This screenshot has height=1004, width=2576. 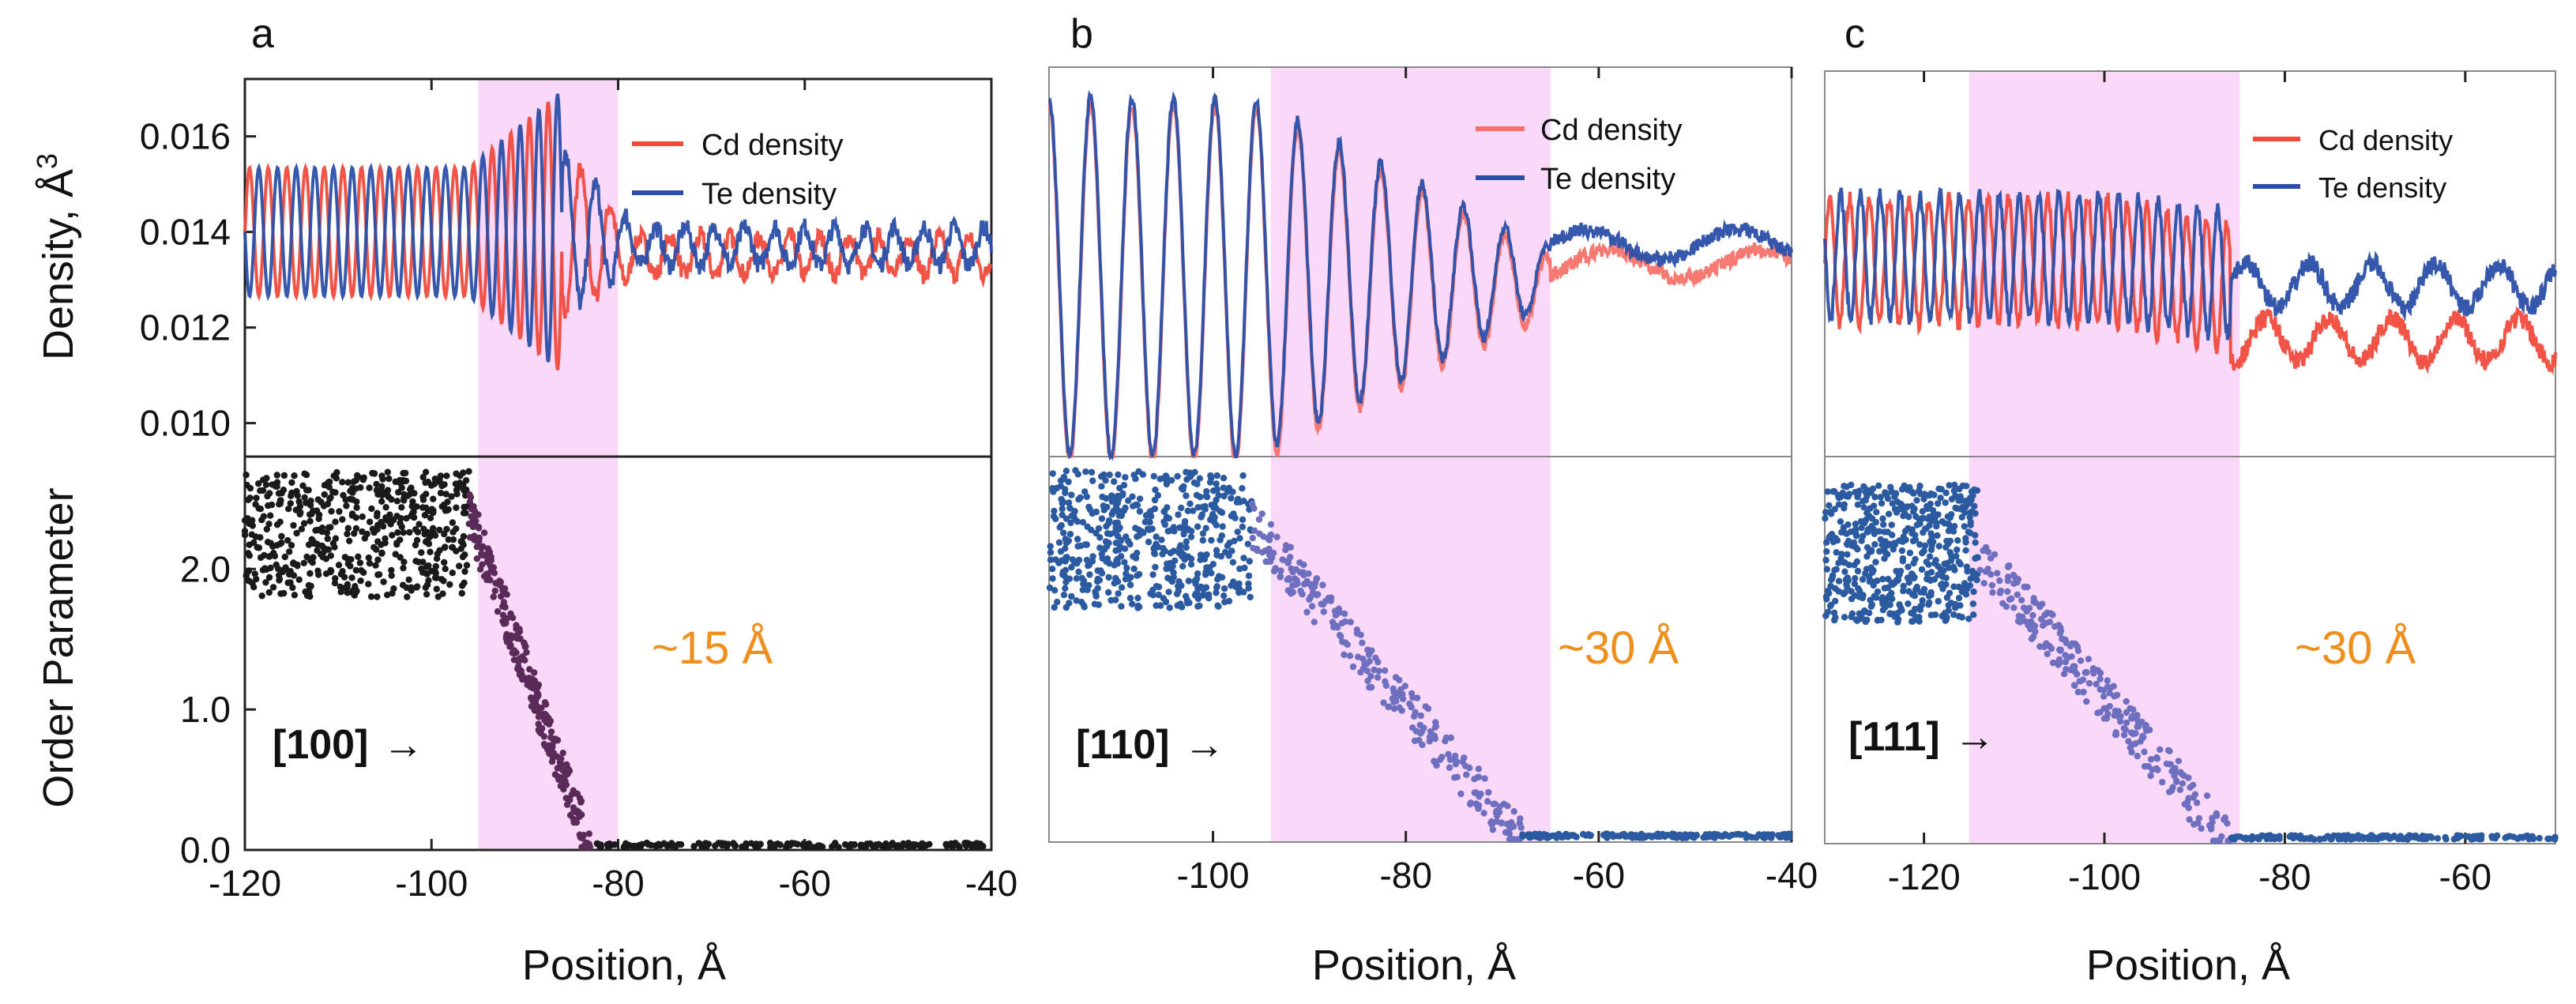 I want to click on panel-c-density-lines, so click(x=2190, y=281).